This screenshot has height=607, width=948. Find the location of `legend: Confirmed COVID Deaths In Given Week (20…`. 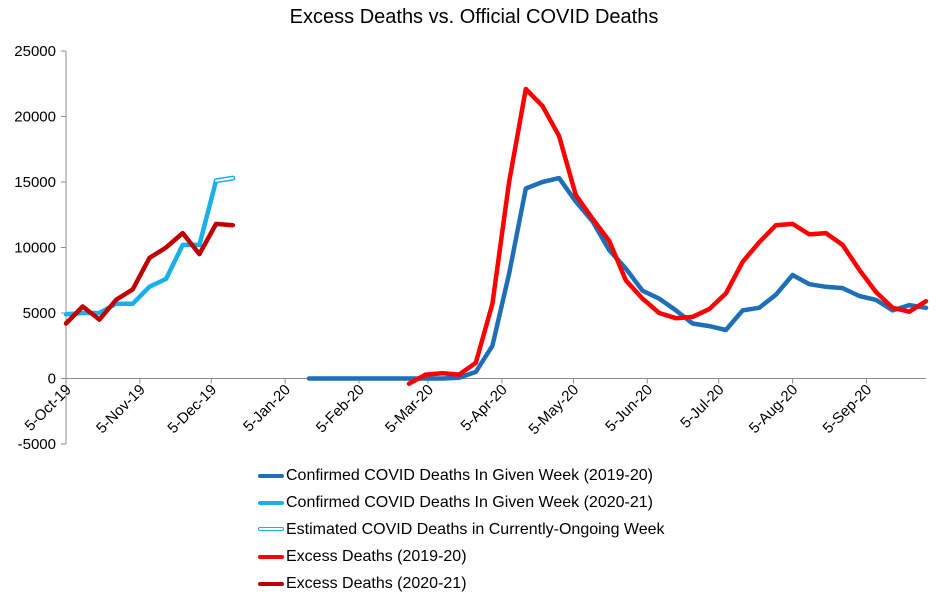

legend: Confirmed COVID Deaths In Given Week (20… is located at coordinates (461, 529).